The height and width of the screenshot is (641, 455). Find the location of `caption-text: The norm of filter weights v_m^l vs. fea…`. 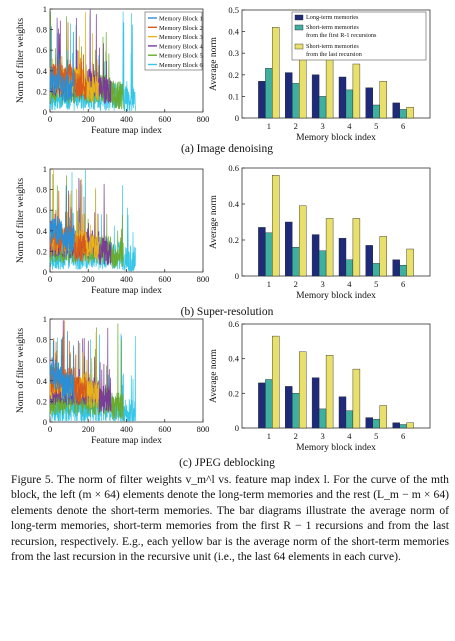

caption-text: The norm of filter weights v_m^l vs. fea… is located at coordinates (230, 518).